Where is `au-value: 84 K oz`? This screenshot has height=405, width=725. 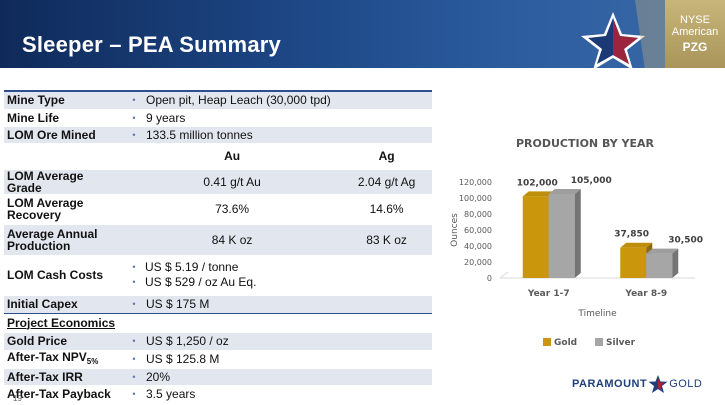 au-value: 84 K oz is located at coordinates (232, 240).